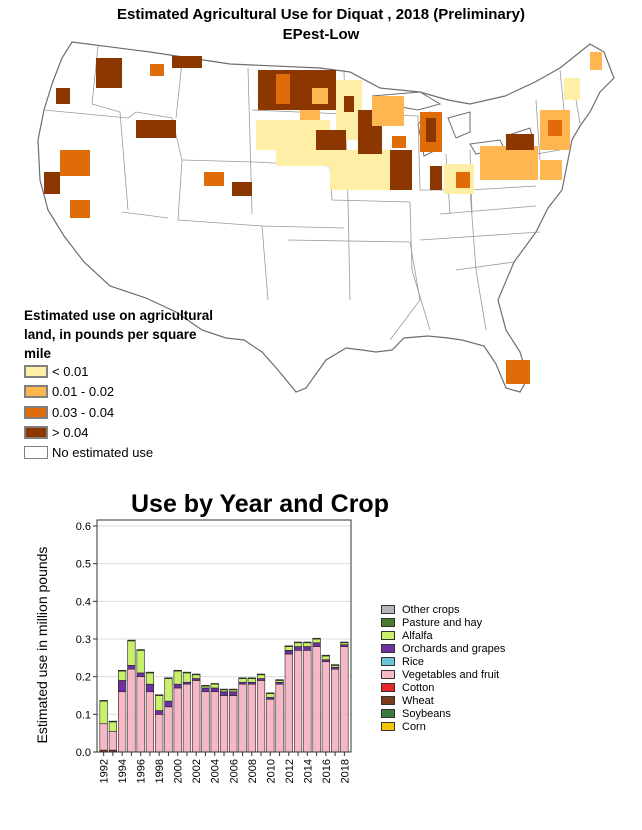  Describe the element at coordinates (443, 700) in the screenshot. I see `chart-legend-item: Wheat` at that location.